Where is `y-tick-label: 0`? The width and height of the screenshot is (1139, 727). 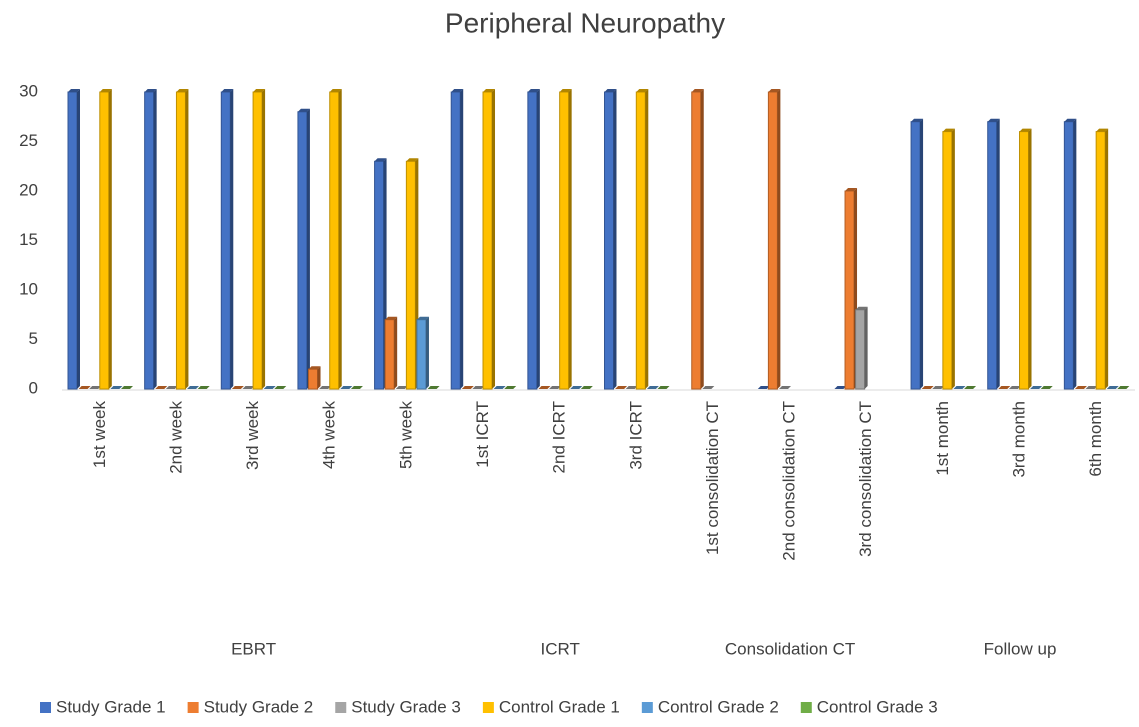
y-tick-label: 0 is located at coordinates (33, 387).